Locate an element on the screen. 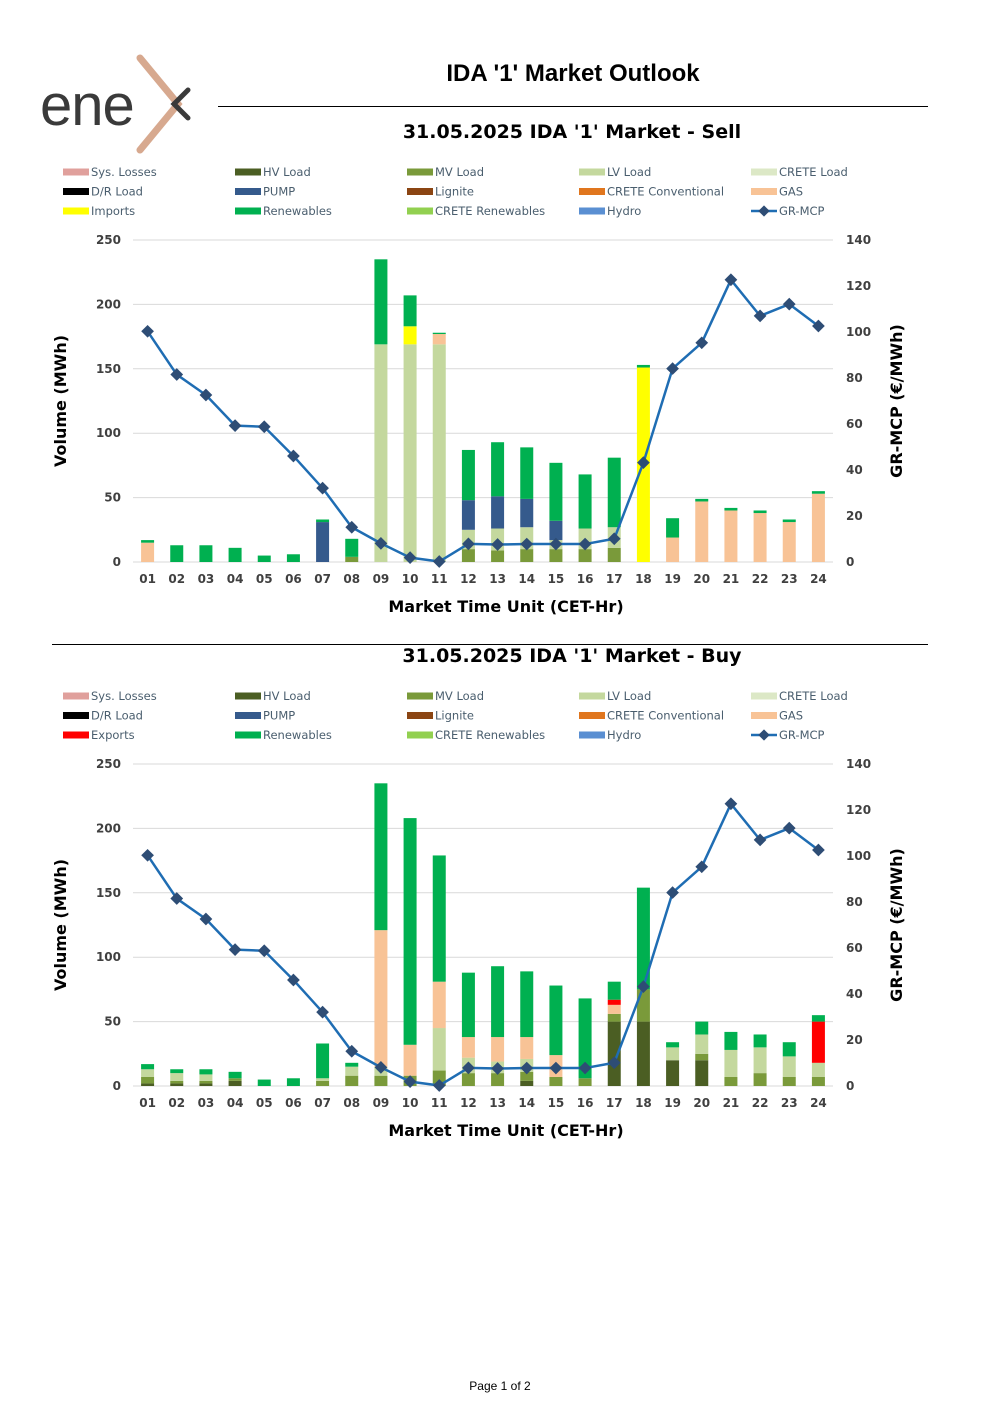  y2-axis-label: GR-MCP (€/MWh) is located at coordinates (896, 925).